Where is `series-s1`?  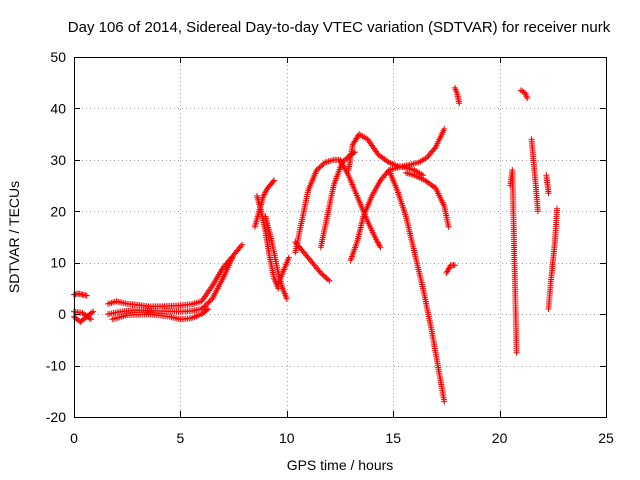 series-s1 is located at coordinates (80, 294).